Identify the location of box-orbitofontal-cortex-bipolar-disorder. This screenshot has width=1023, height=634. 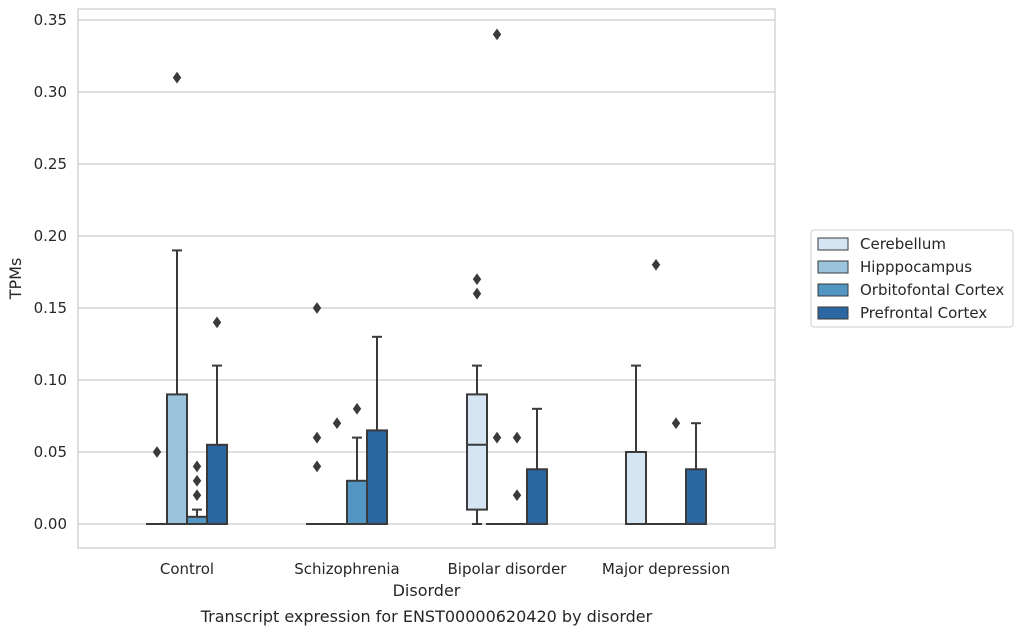
(517, 478).